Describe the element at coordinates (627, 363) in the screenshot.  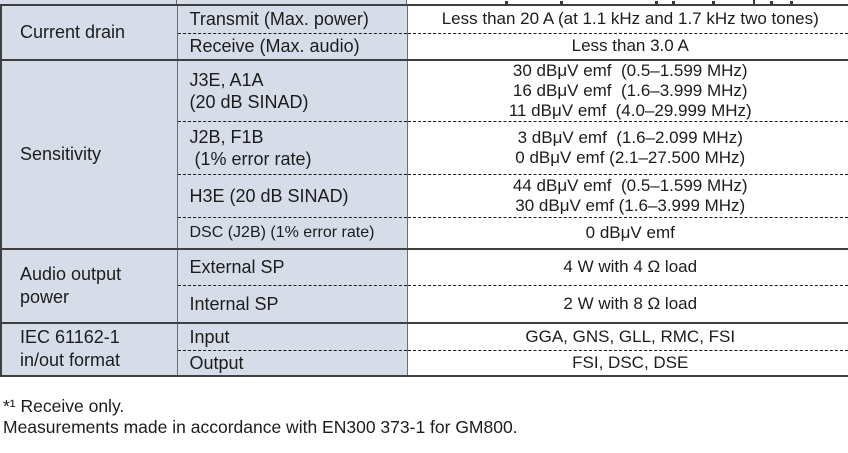
I see `spec-value-output: FSI, DSC, DSE` at that location.